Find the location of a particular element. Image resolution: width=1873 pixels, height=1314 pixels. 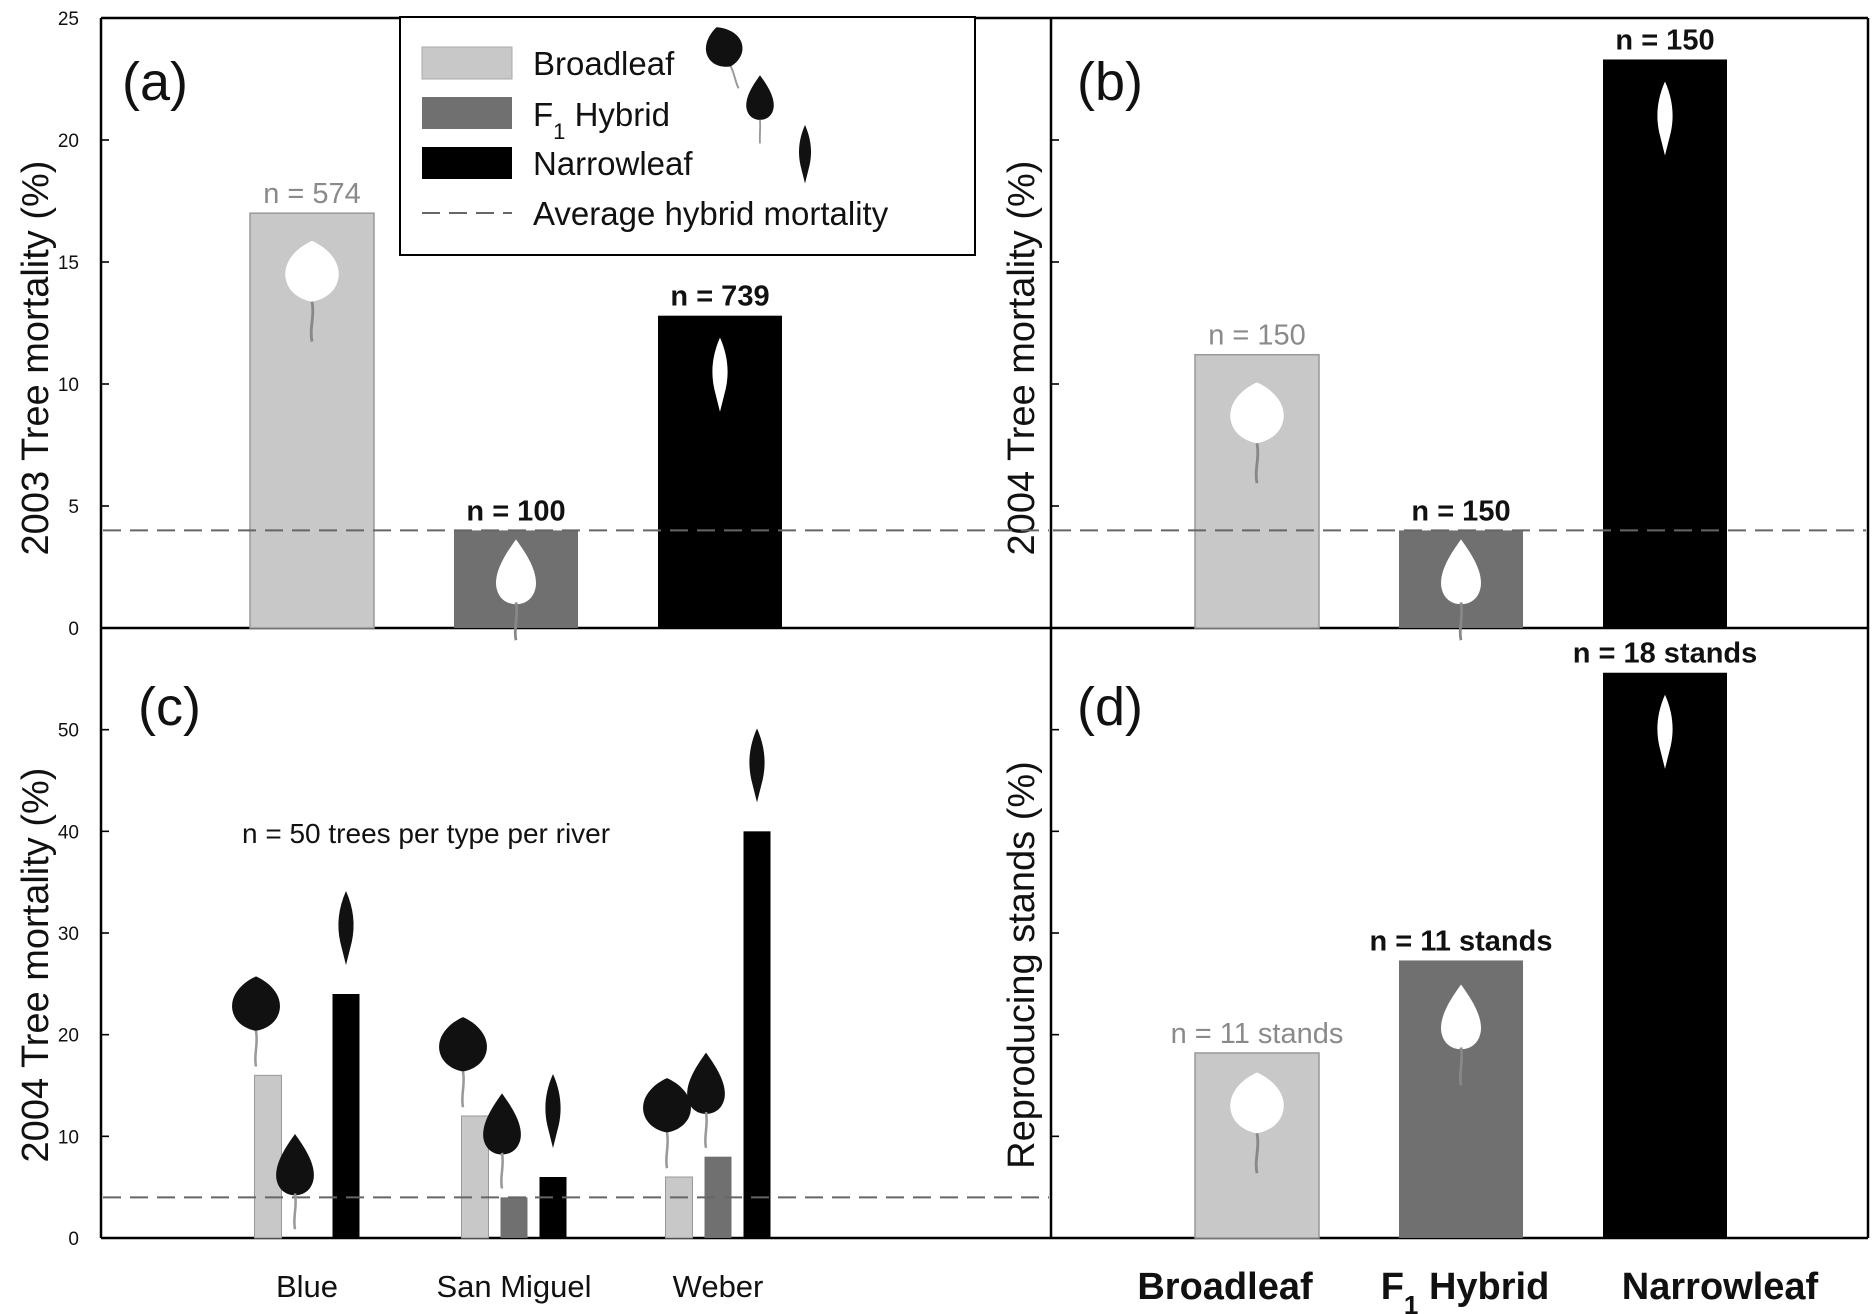

panel-d-xcat-hybrid: F1 Hybrid is located at coordinates (1465, 1290).